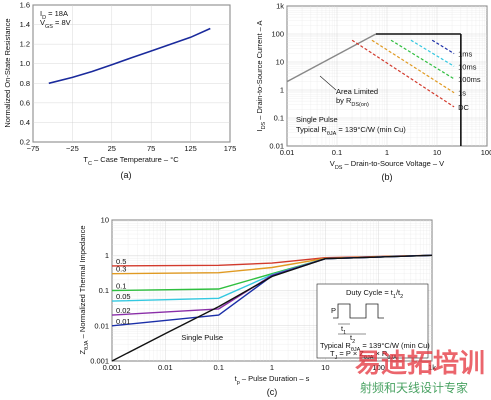 Image resolution: width=491 pixels, height=400 pixels. I want to click on panel-b-xtick-label: 1, so click(387, 152).